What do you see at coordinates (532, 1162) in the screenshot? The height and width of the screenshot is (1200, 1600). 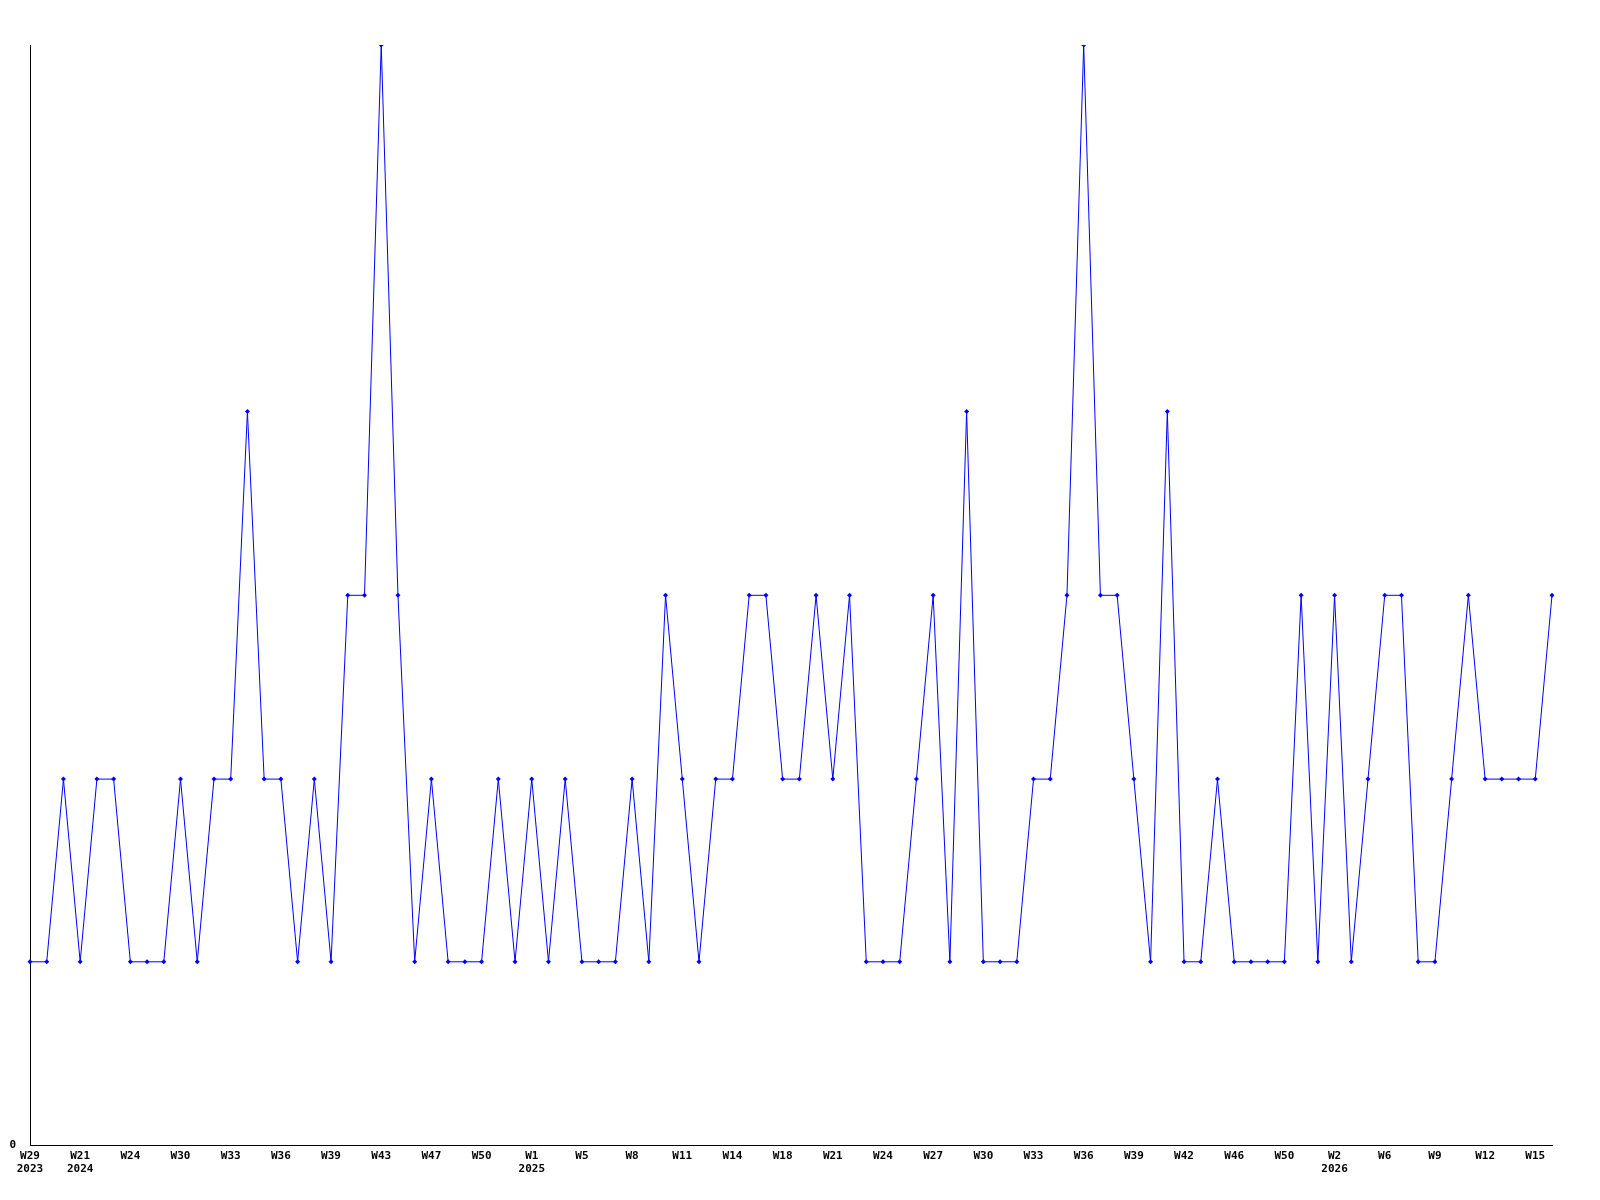 I see `x-tick-label: W1 2025` at bounding box center [532, 1162].